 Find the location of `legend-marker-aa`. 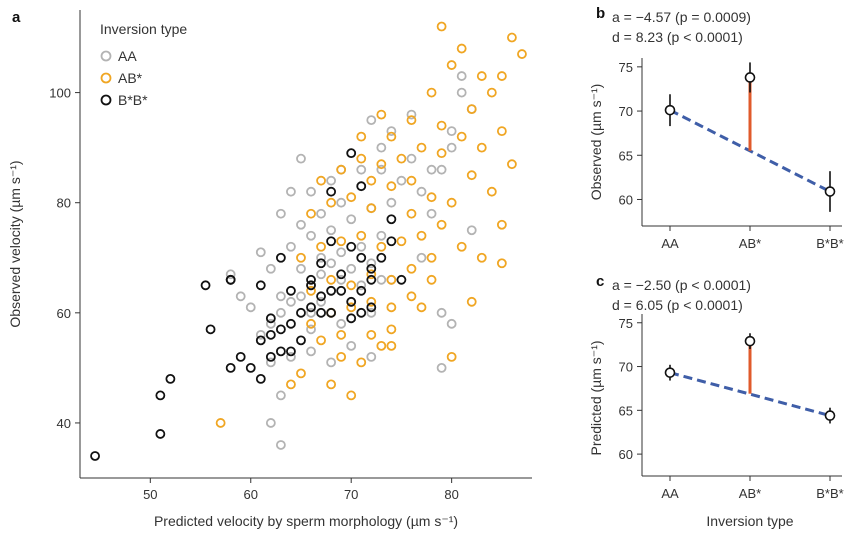

legend-marker-aa is located at coordinates (106, 56).